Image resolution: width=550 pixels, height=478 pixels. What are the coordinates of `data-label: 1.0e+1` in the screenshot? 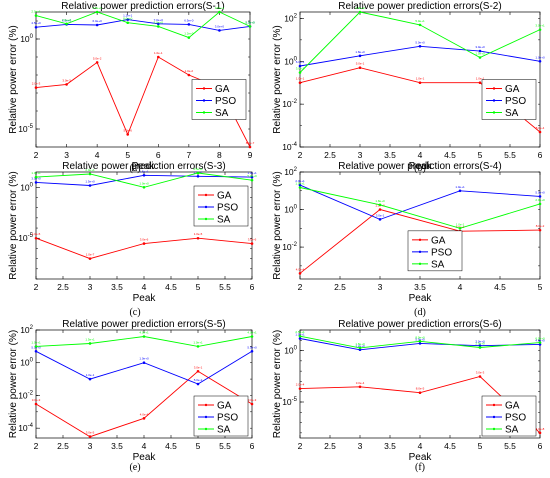 It's located at (36, 342).